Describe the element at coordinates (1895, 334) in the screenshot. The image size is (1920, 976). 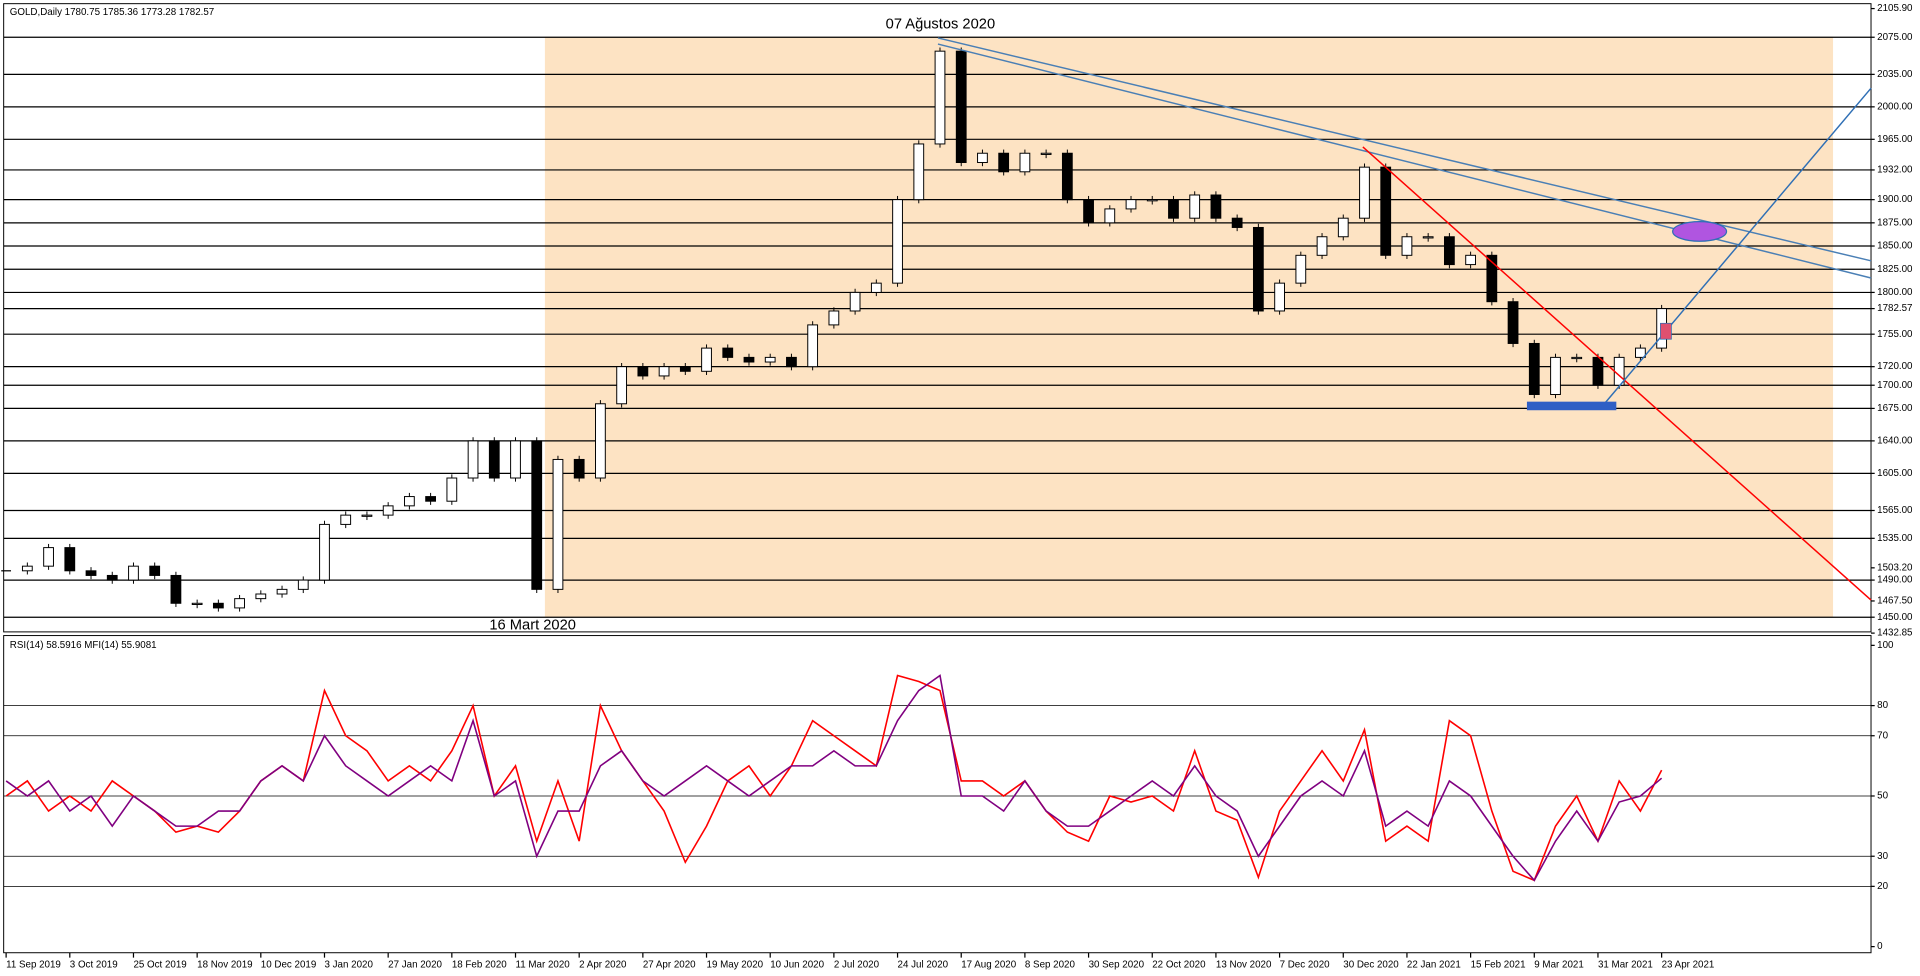
I see `y-tick-label: 1755.00` at that location.